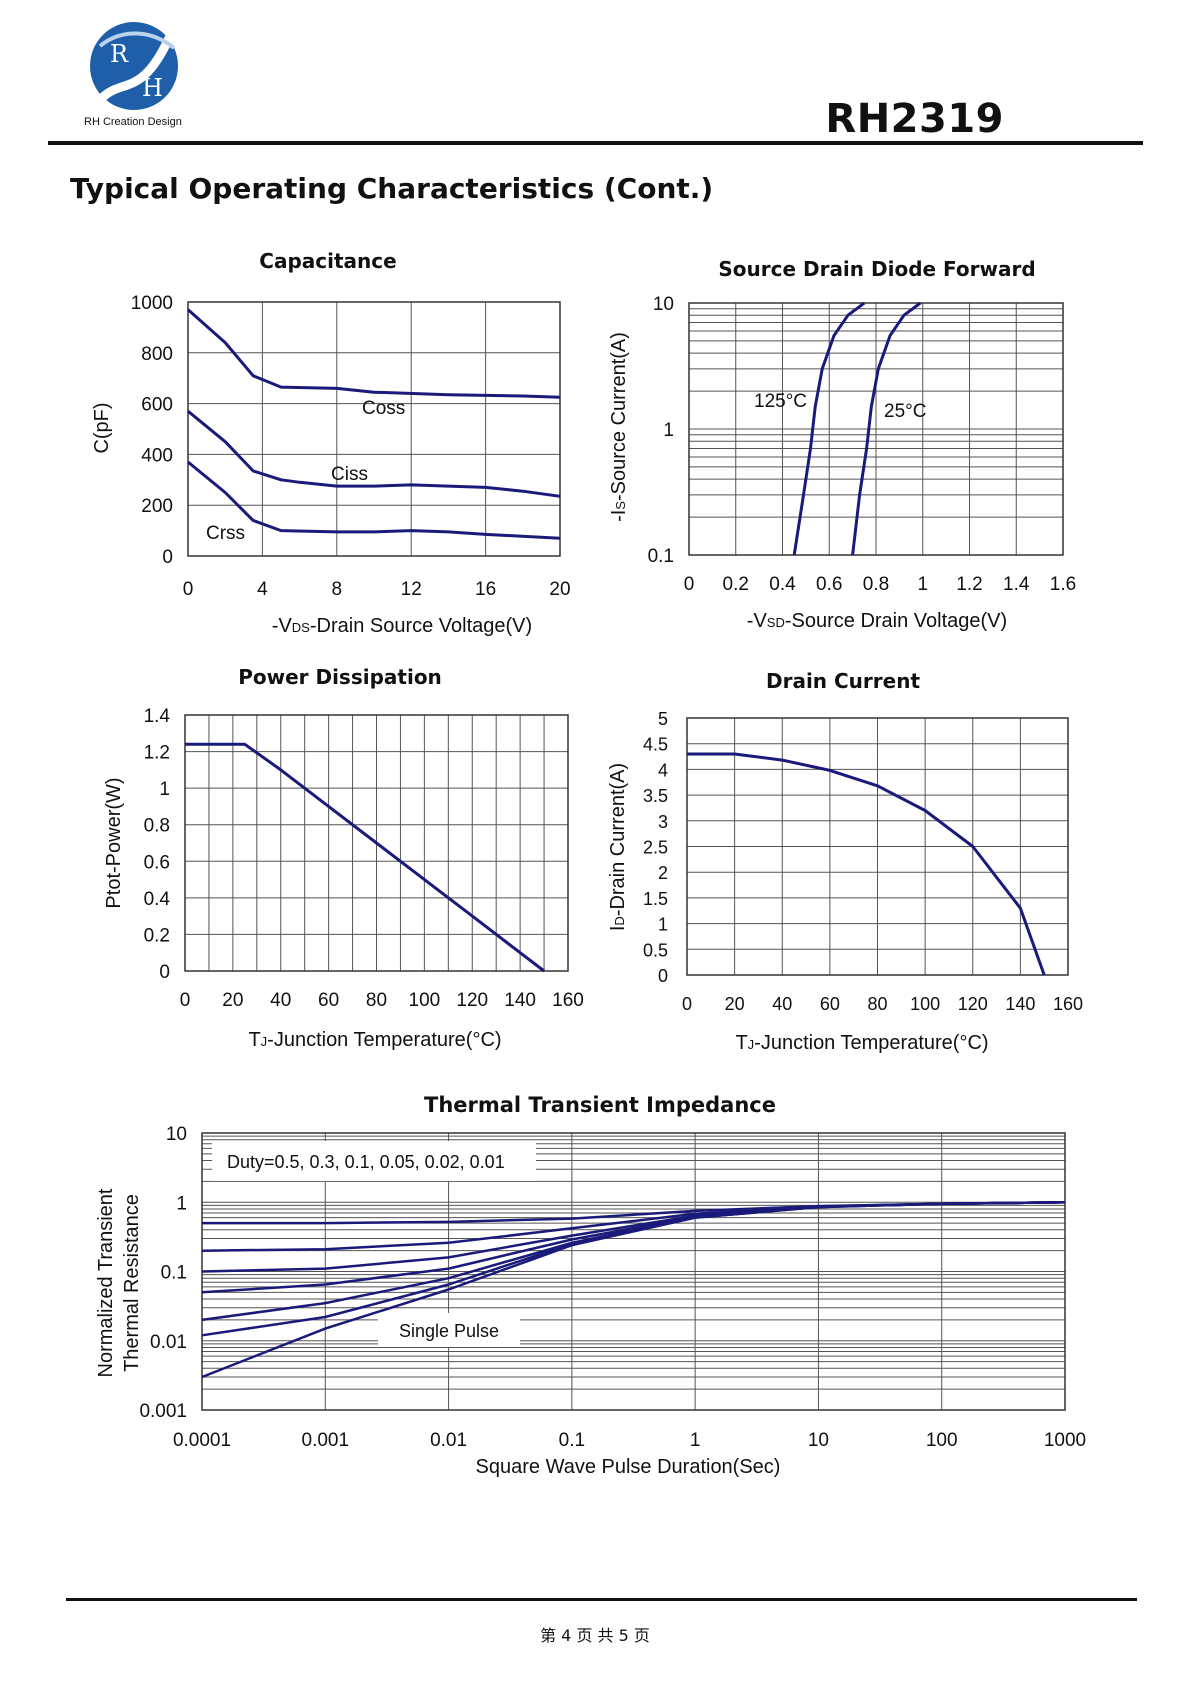  What do you see at coordinates (374, 500) in the screenshot?
I see `series-line-crss` at bounding box center [374, 500].